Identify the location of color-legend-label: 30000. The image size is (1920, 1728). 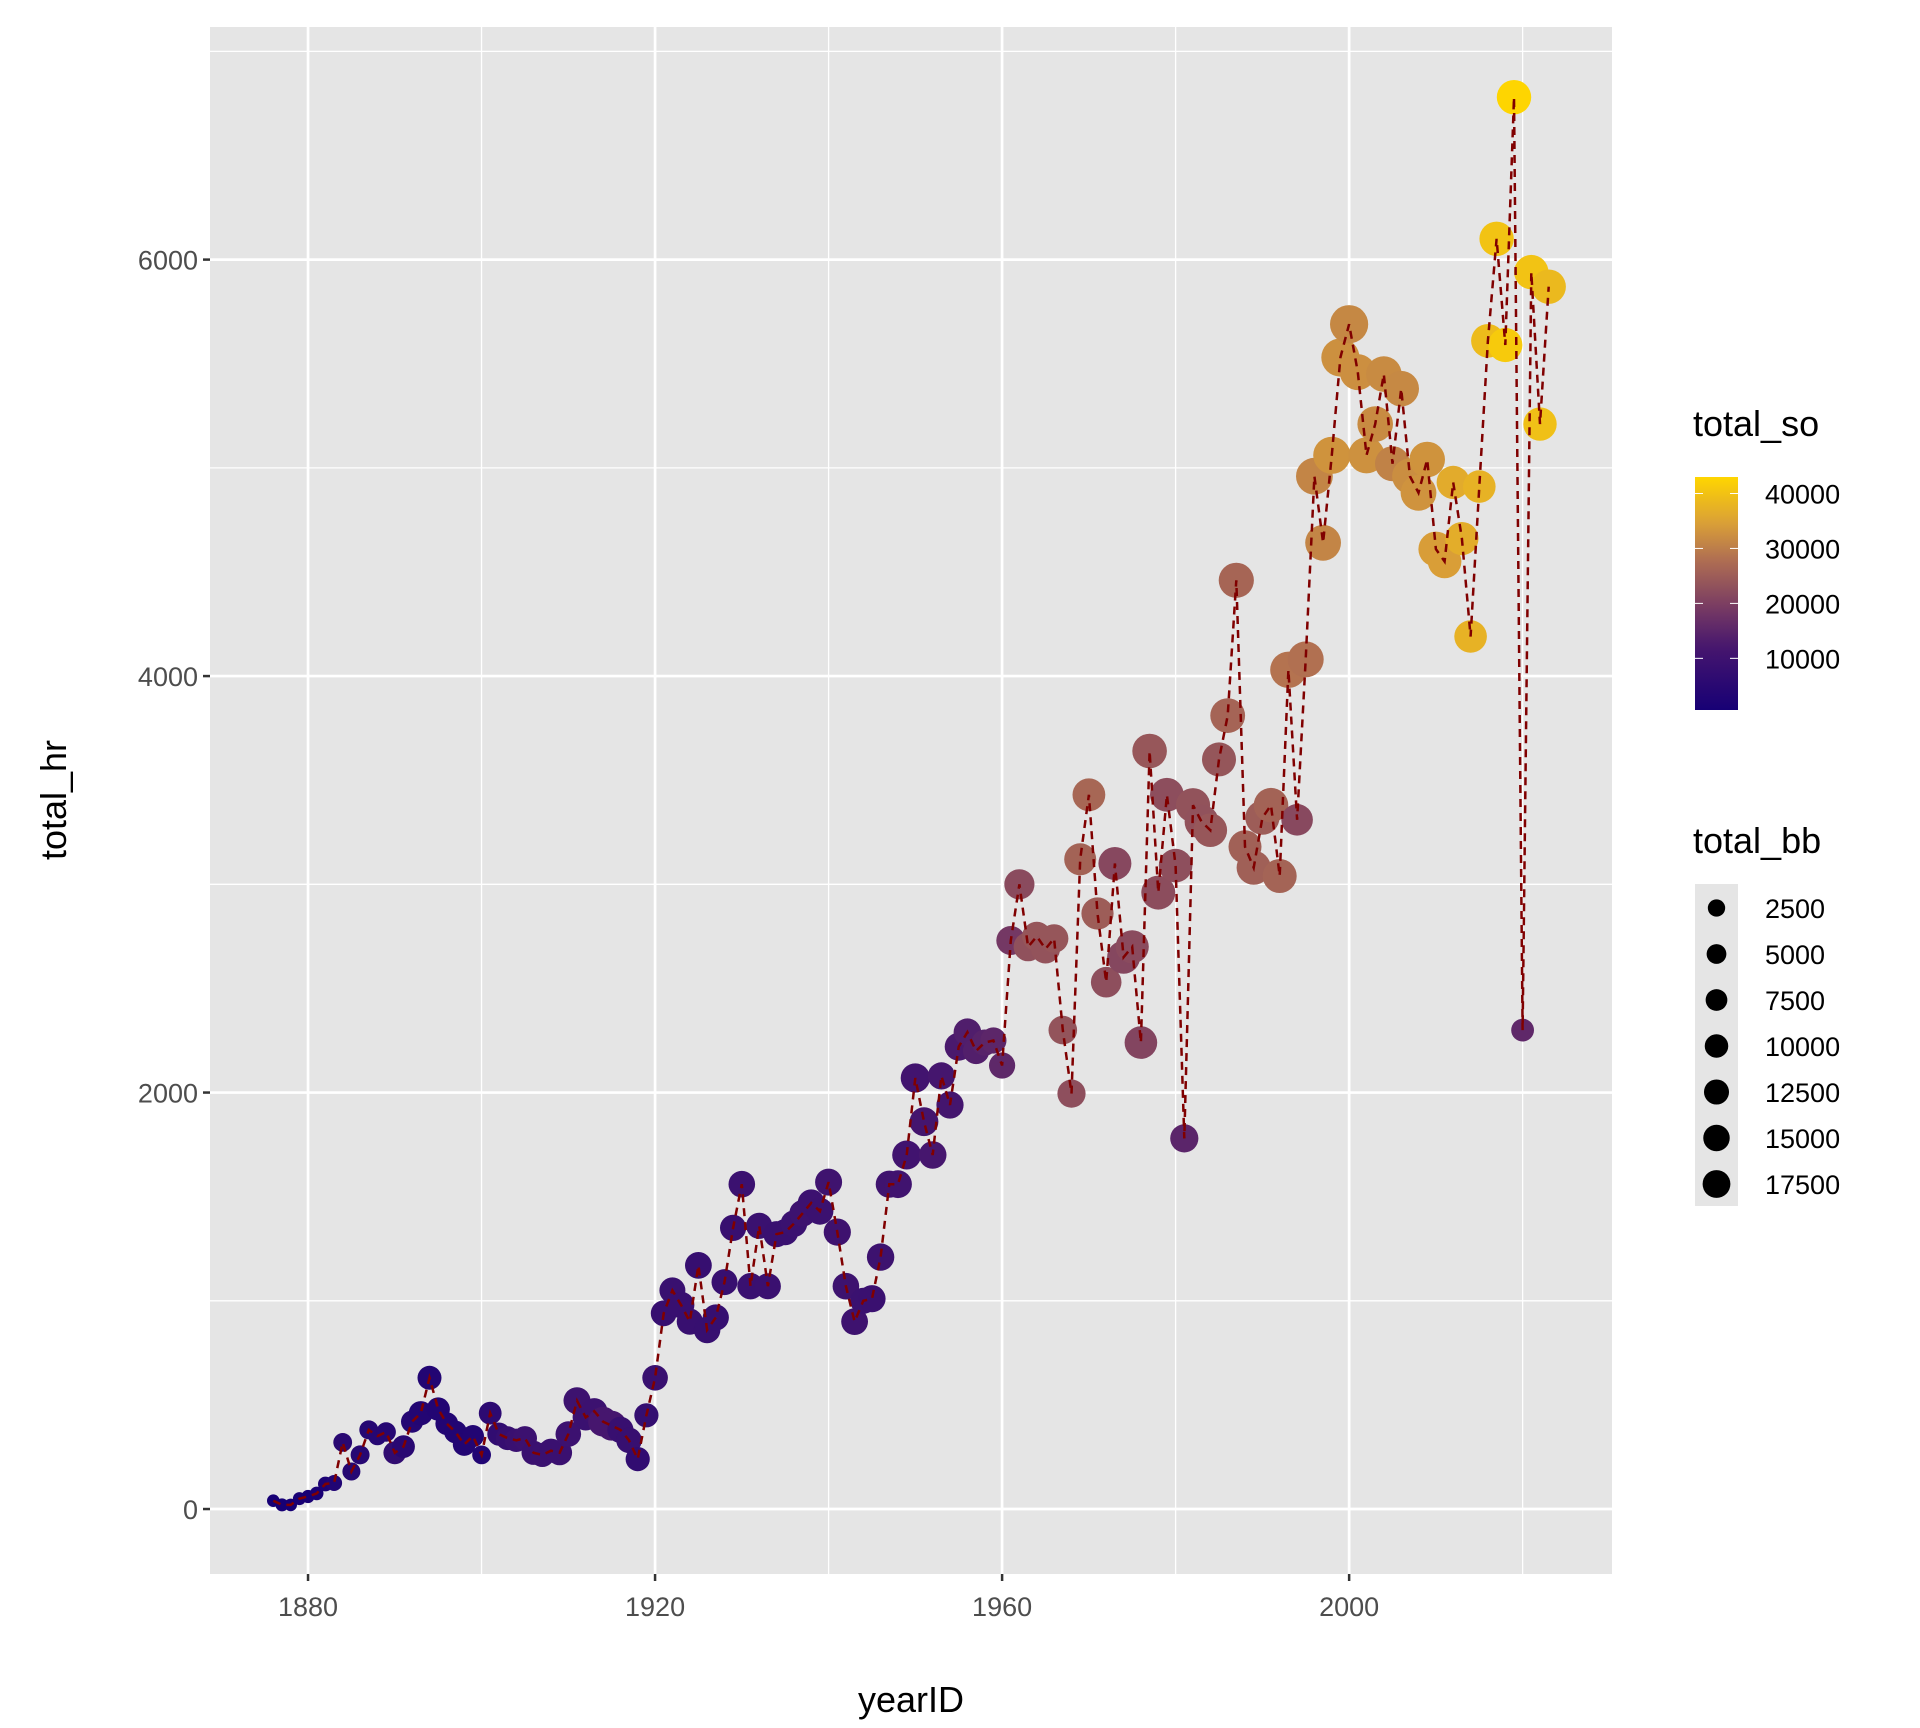
(1802, 549).